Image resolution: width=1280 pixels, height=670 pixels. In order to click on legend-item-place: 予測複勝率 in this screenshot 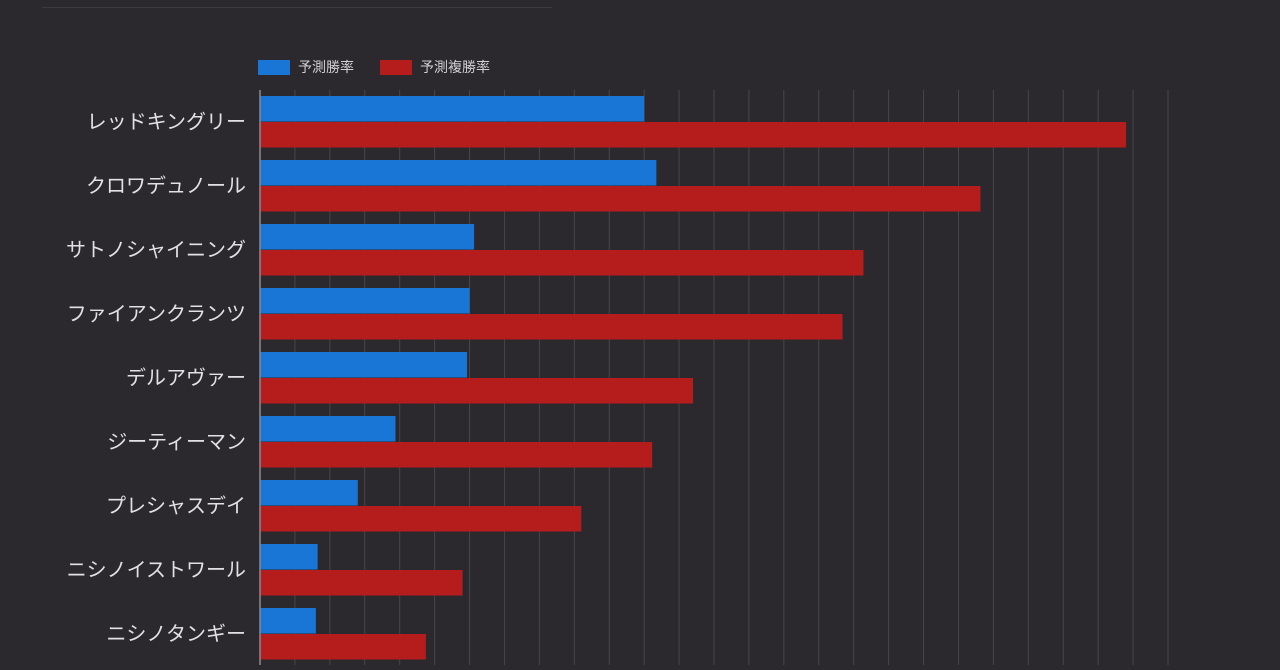, I will do `click(435, 67)`.